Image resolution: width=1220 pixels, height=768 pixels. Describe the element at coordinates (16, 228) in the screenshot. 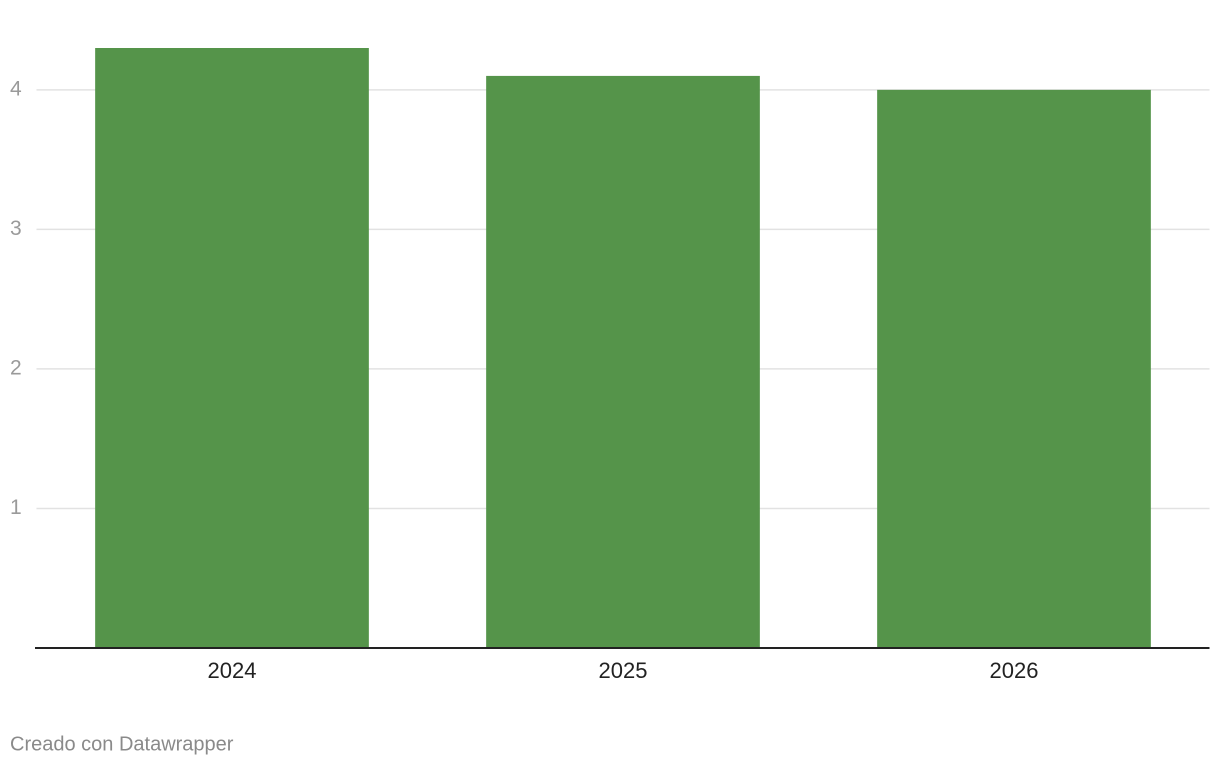

I see `y-tick-label: 3` at that location.